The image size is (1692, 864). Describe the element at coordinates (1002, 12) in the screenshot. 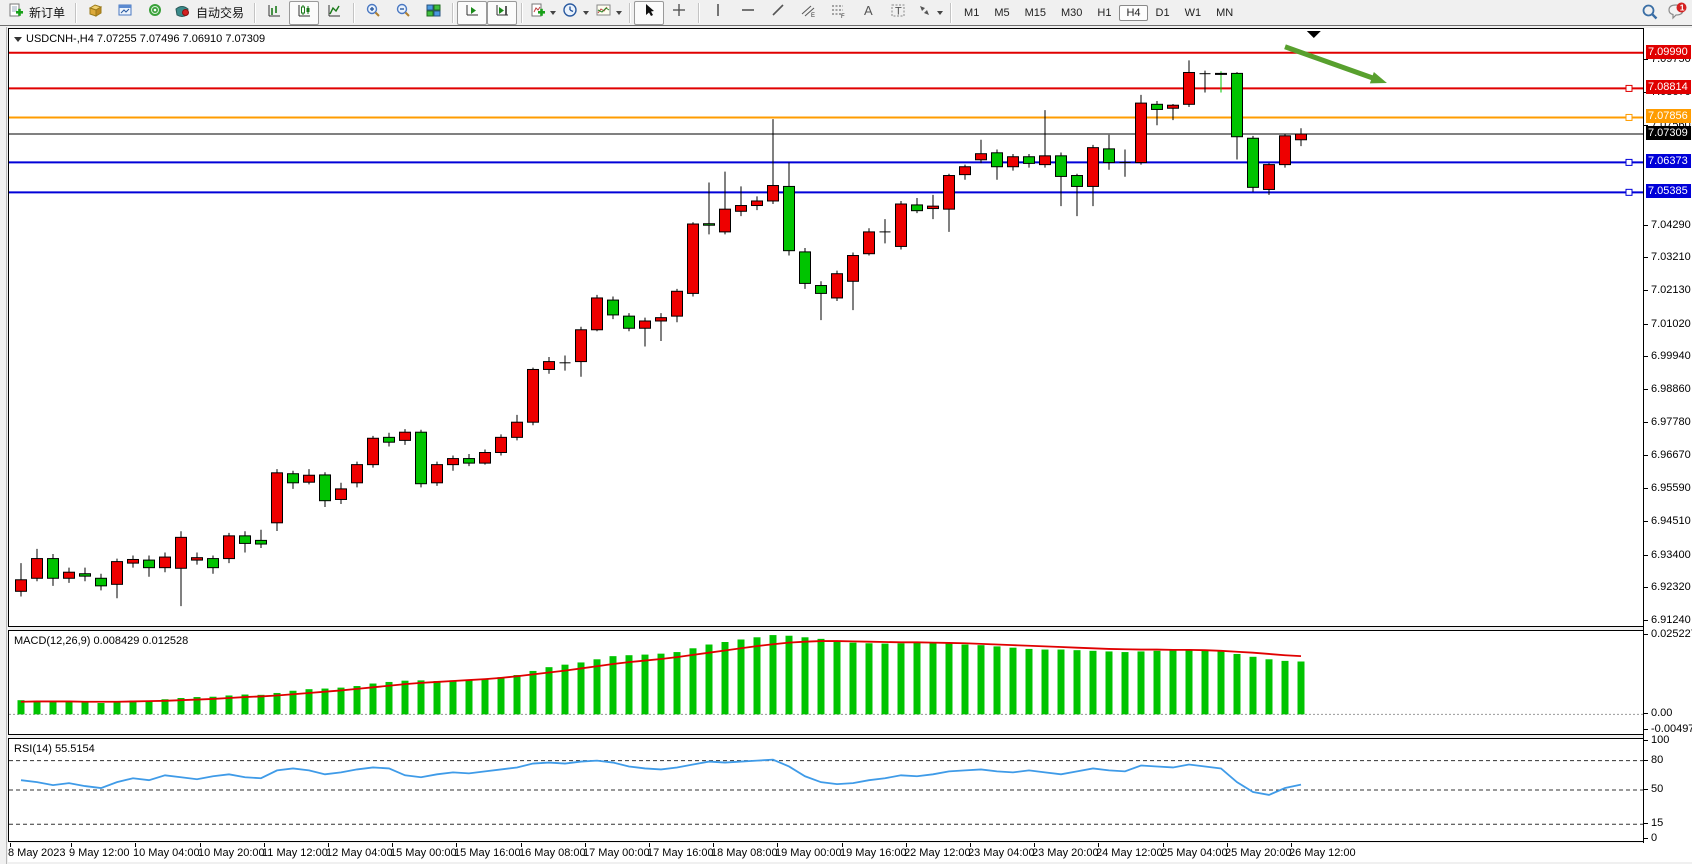

I see `timeframe-m5: M5` at that location.